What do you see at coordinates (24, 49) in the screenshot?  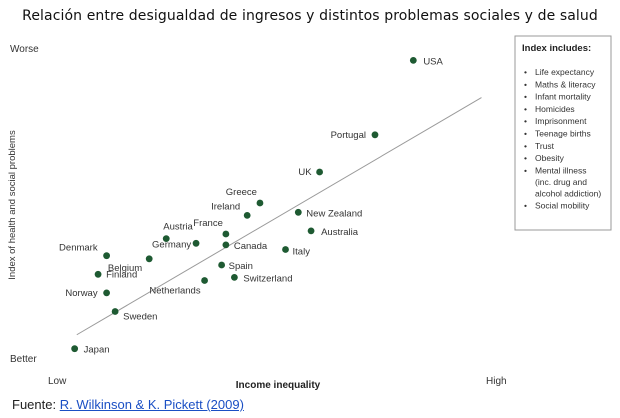 I see `y-tick-label-top: Worse` at bounding box center [24, 49].